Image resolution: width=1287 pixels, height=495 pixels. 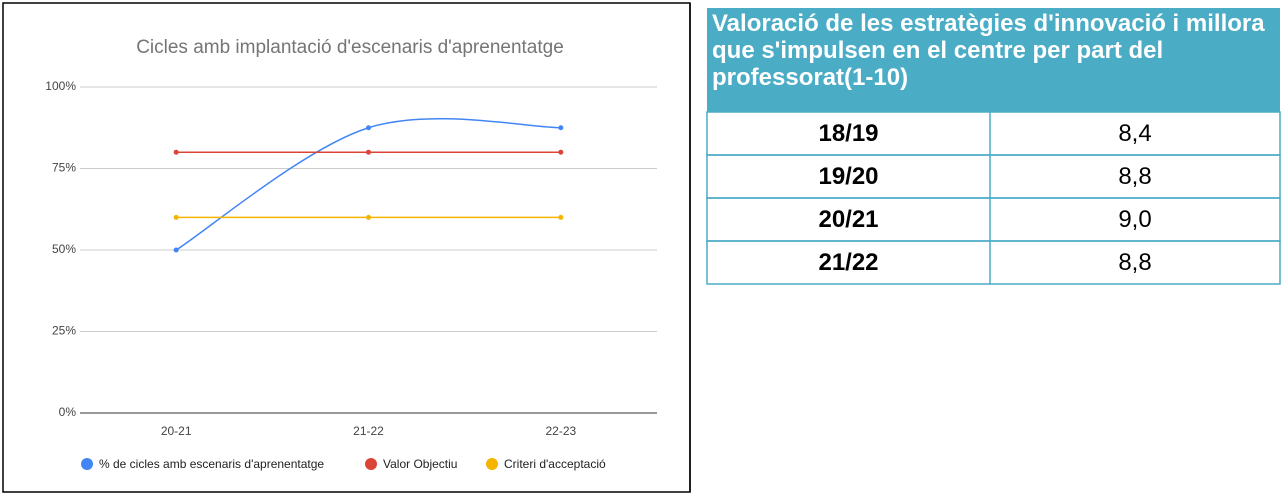 I want to click on row-value: 8,4, so click(x=1134, y=133).